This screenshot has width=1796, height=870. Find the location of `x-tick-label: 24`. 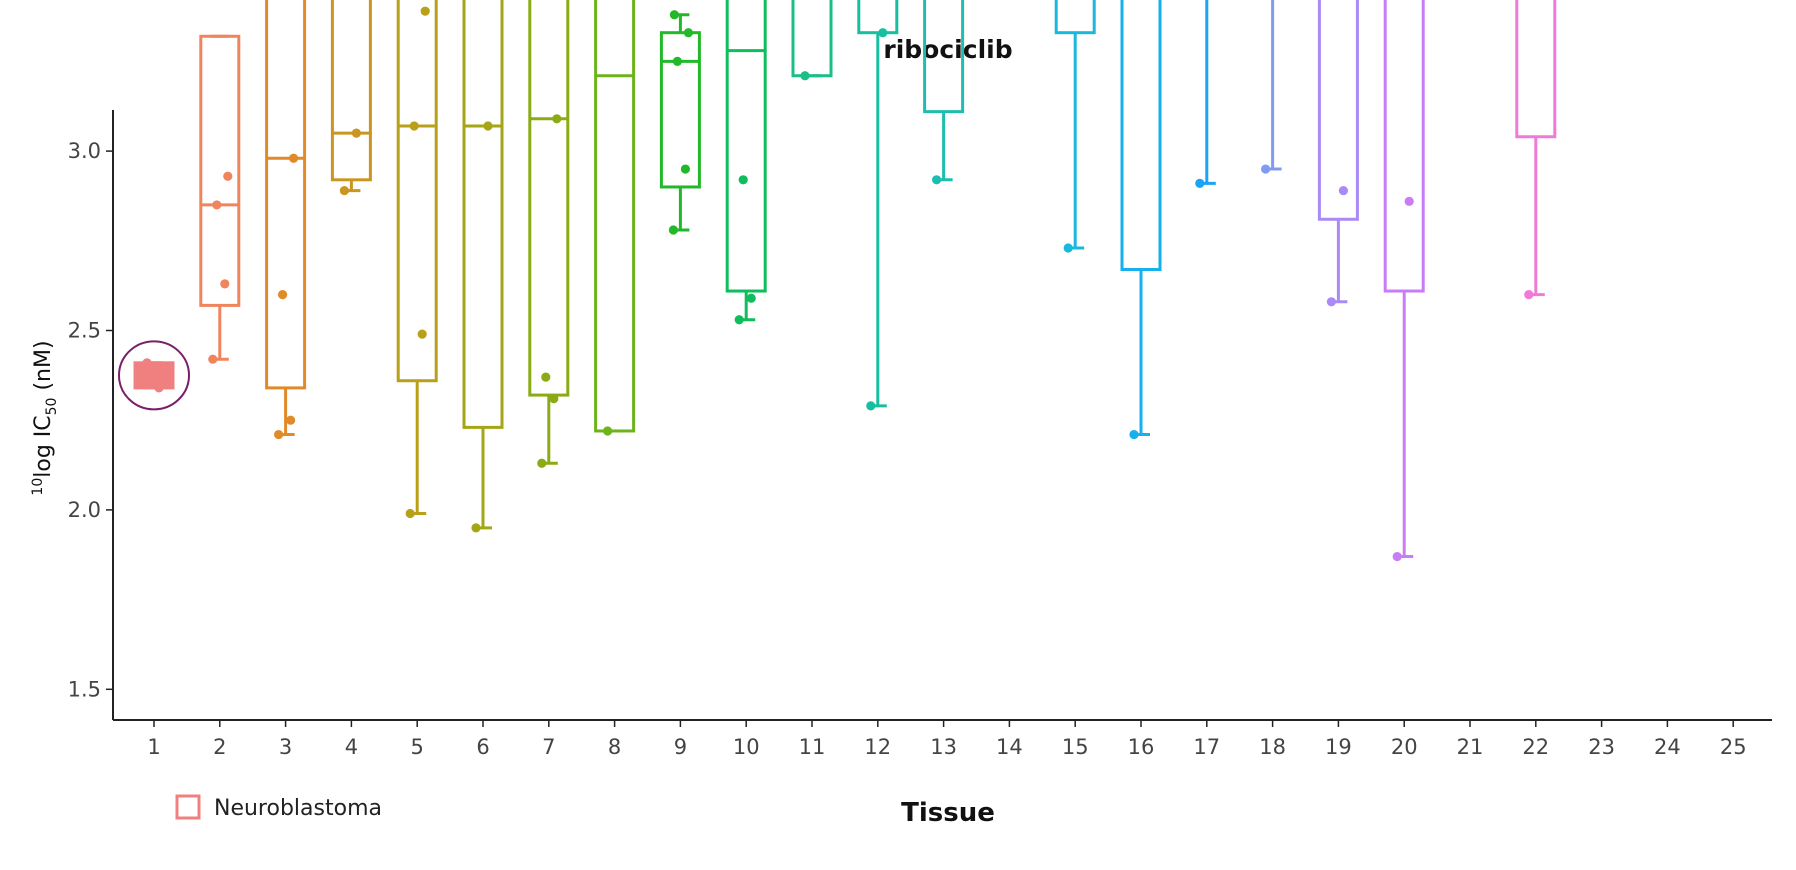

x-tick-label: 24 is located at coordinates (1667, 747).